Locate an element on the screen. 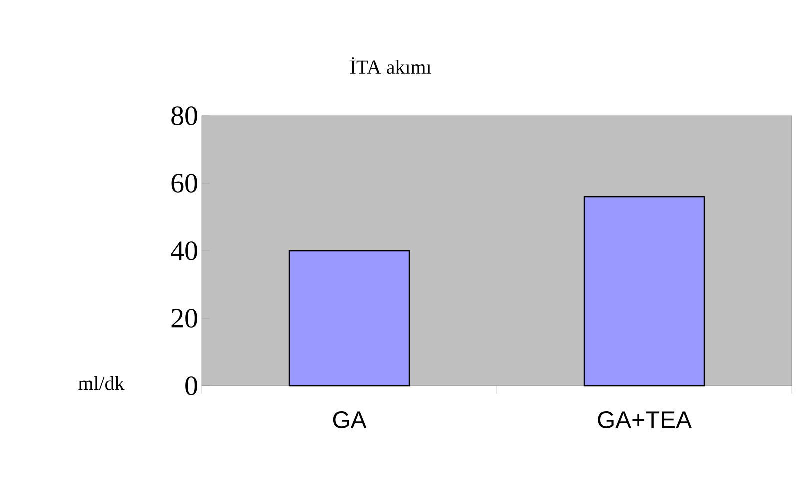  x-tick-label: GA+TEA is located at coordinates (645, 420).